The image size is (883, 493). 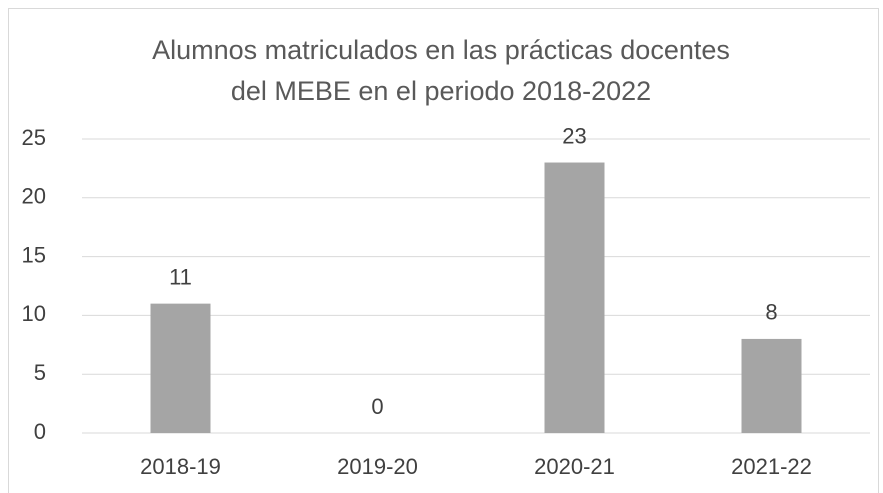 I want to click on data-label: 23, so click(x=574, y=135).